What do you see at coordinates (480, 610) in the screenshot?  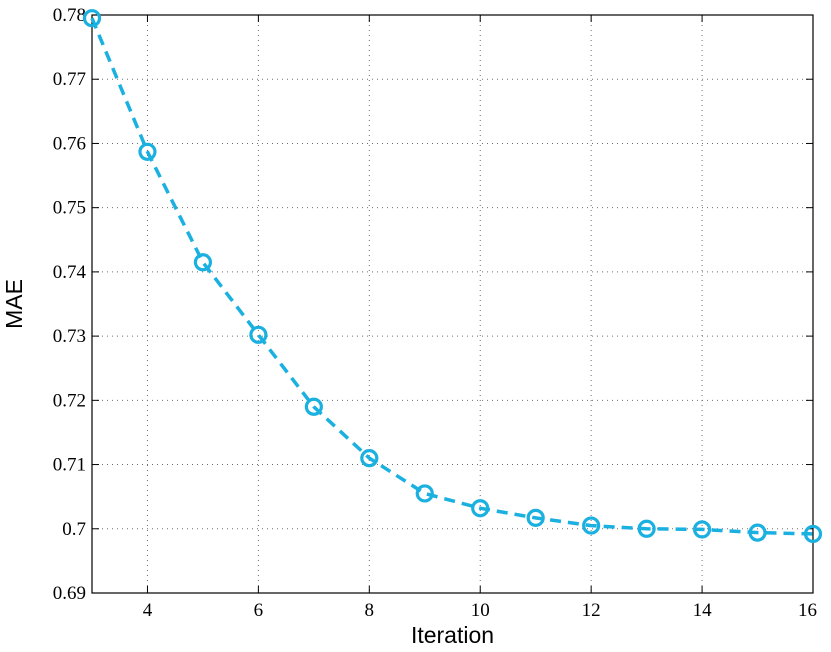 I see `x-tick-label: 10` at bounding box center [480, 610].